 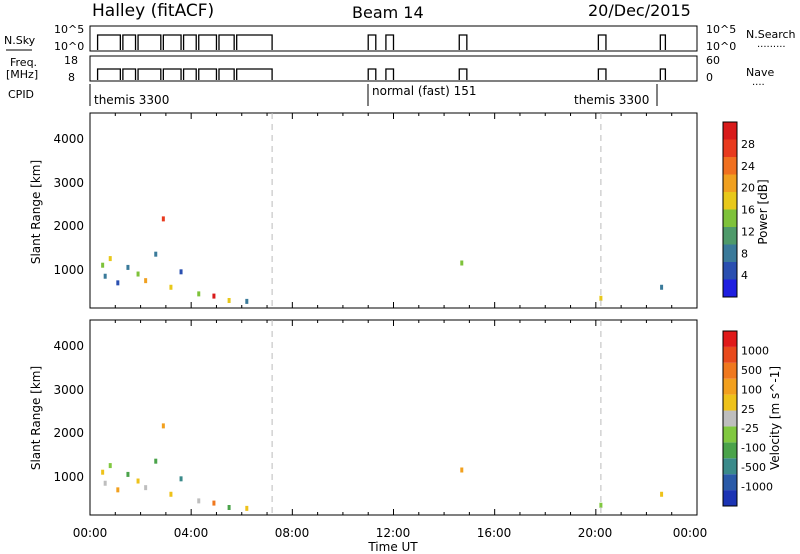 What do you see at coordinates (751, 389) in the screenshot?
I see `velocity-colorbar-tick-2: 100` at bounding box center [751, 389].